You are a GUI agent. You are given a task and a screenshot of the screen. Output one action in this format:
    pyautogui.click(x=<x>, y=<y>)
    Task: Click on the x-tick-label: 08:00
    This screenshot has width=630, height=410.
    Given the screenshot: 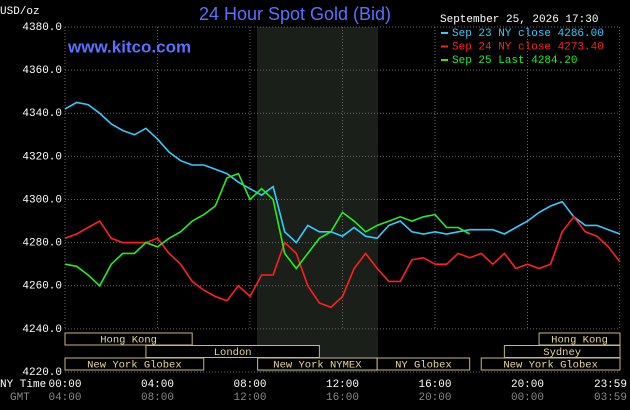 What is the action you would take?
    pyautogui.click(x=249, y=385)
    